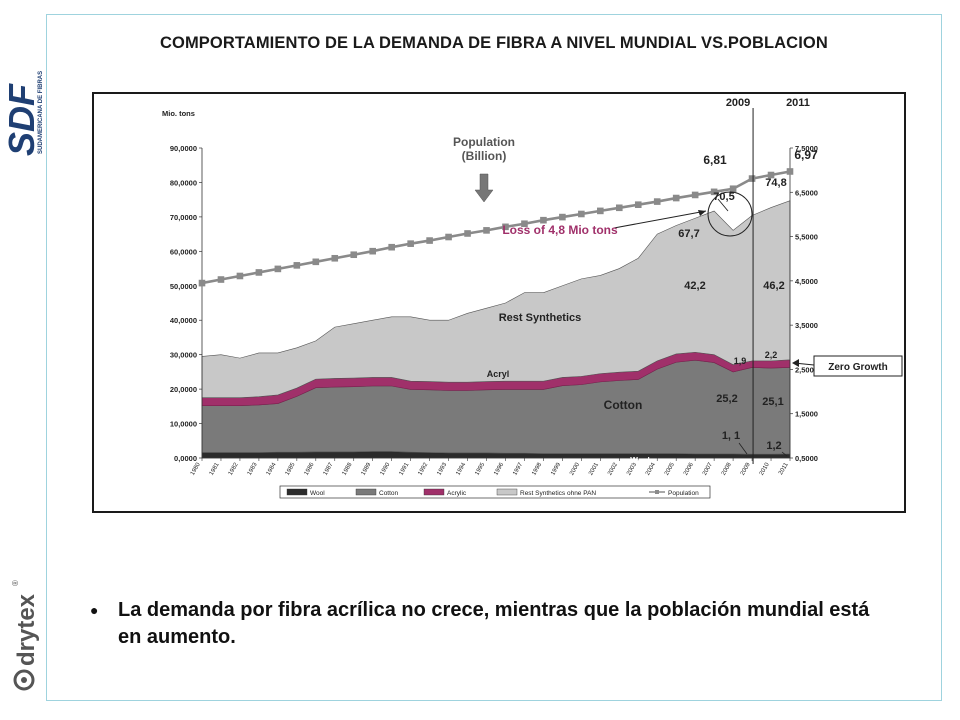  Describe the element at coordinates (806, 148) in the screenshot. I see `y2-tick-label: 7,5000` at that location.